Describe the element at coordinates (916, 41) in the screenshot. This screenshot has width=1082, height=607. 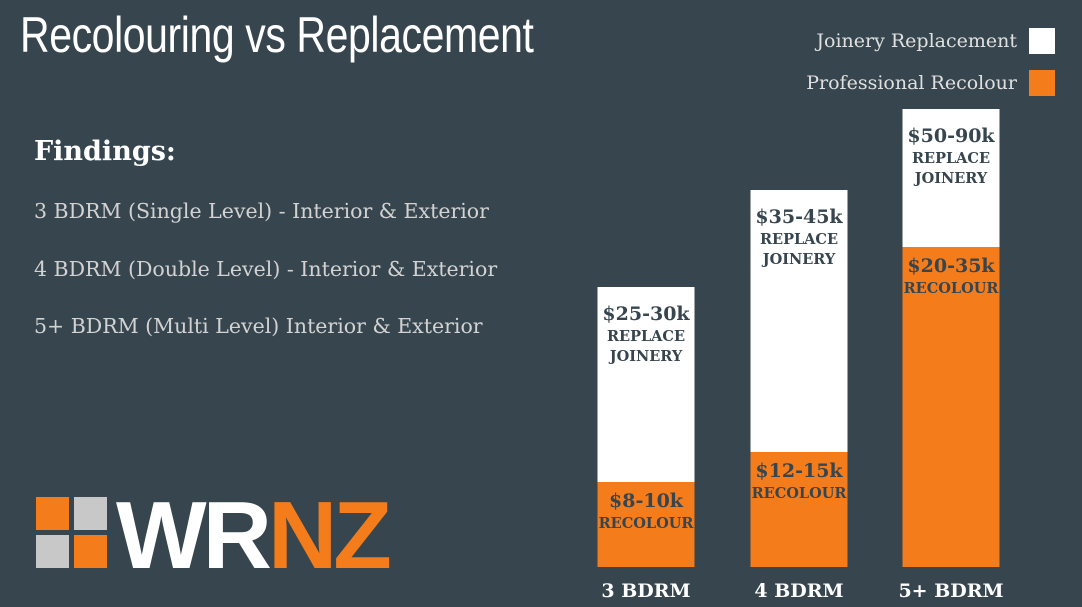
I see `legend-label: Joinery Replacement` at that location.